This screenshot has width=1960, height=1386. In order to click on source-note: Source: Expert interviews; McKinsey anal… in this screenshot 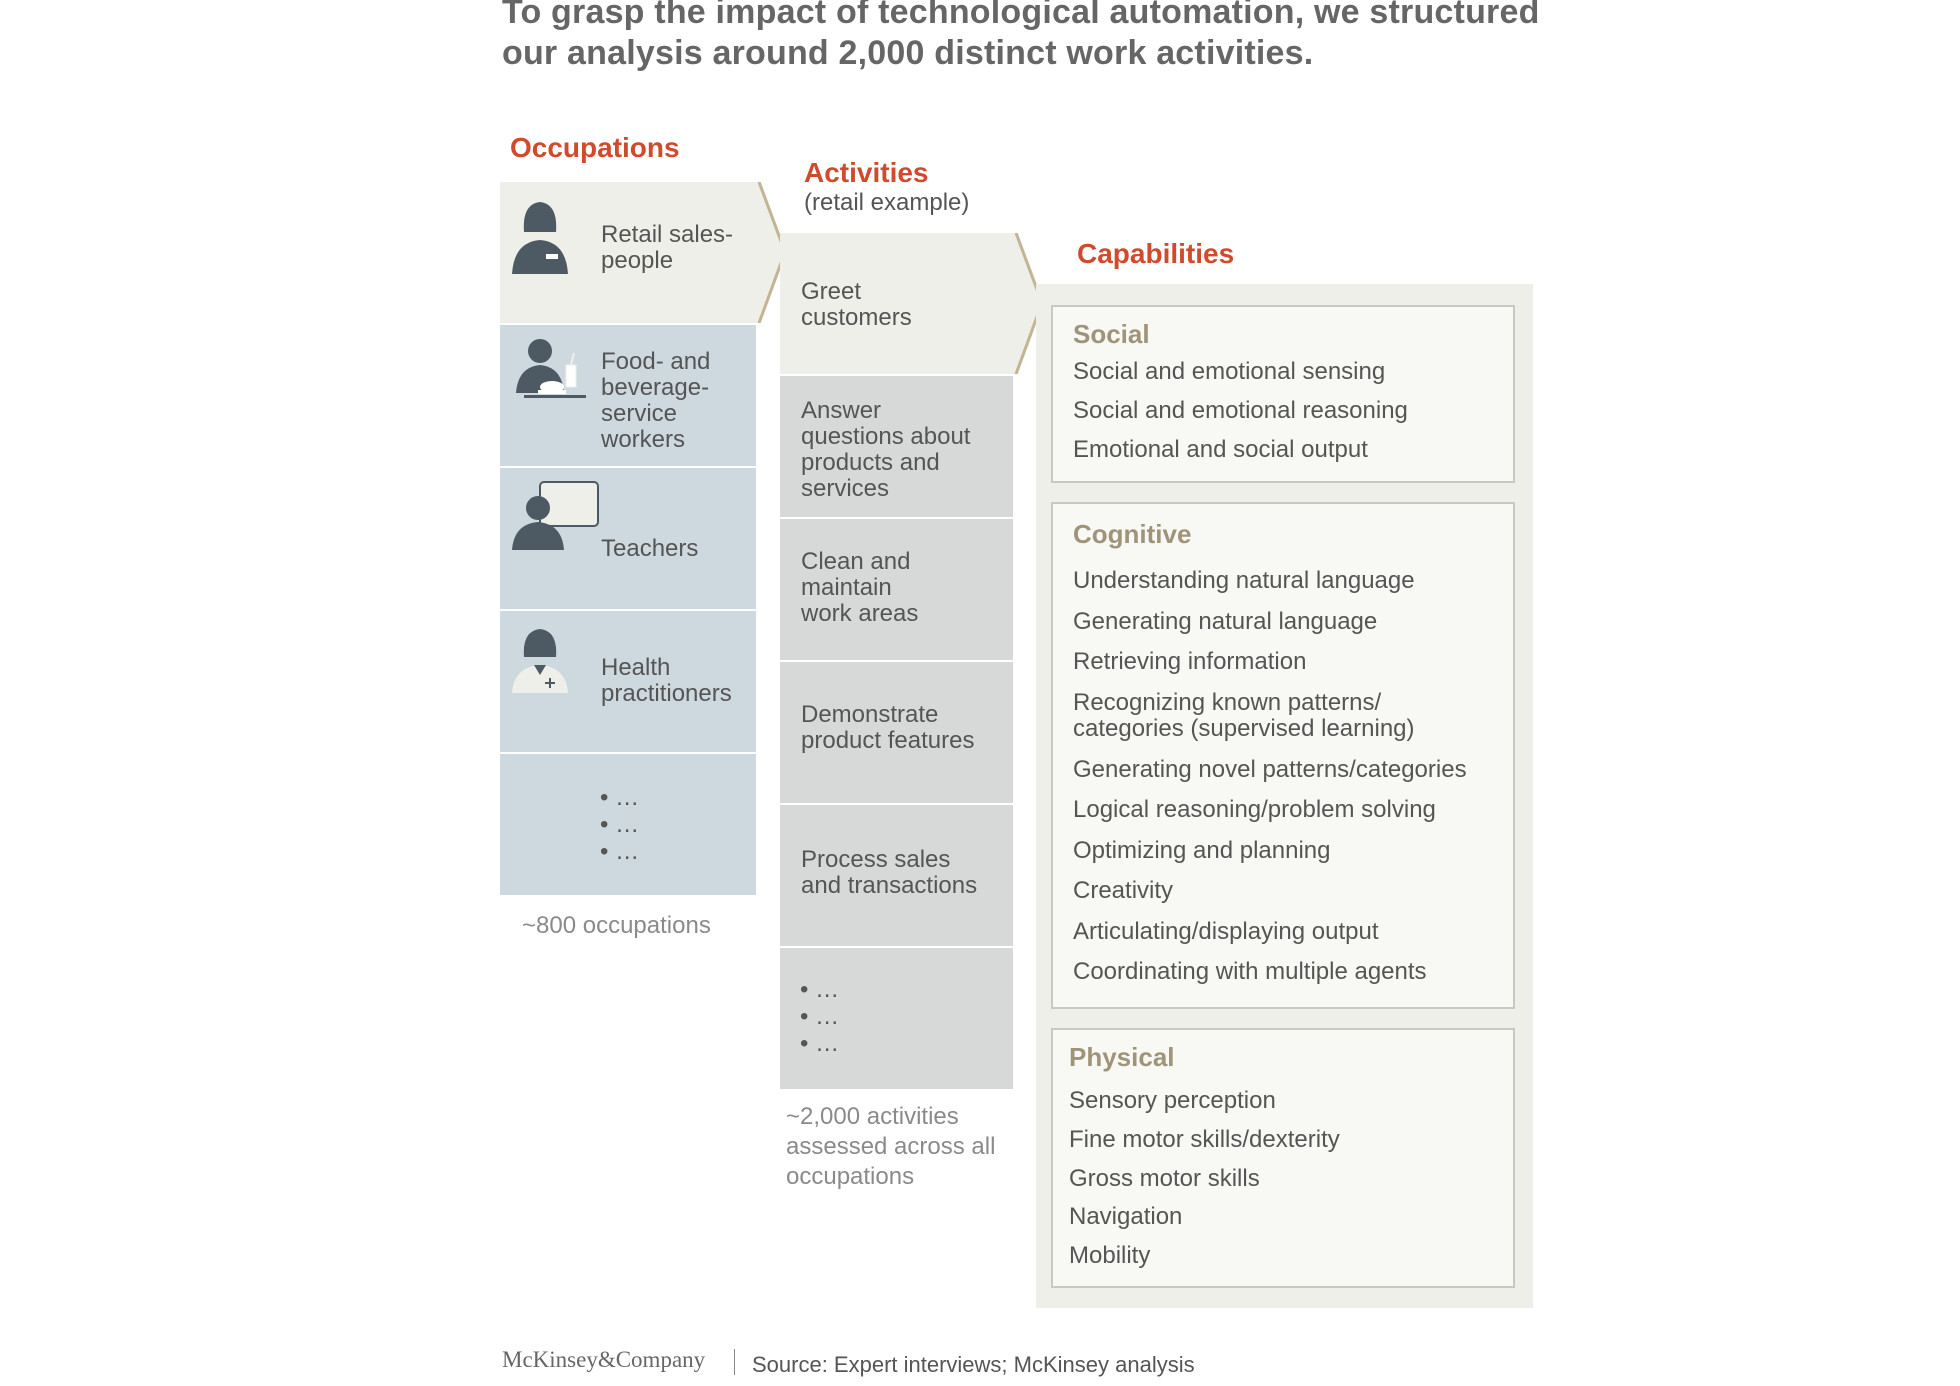, I will do `click(973, 1364)`.